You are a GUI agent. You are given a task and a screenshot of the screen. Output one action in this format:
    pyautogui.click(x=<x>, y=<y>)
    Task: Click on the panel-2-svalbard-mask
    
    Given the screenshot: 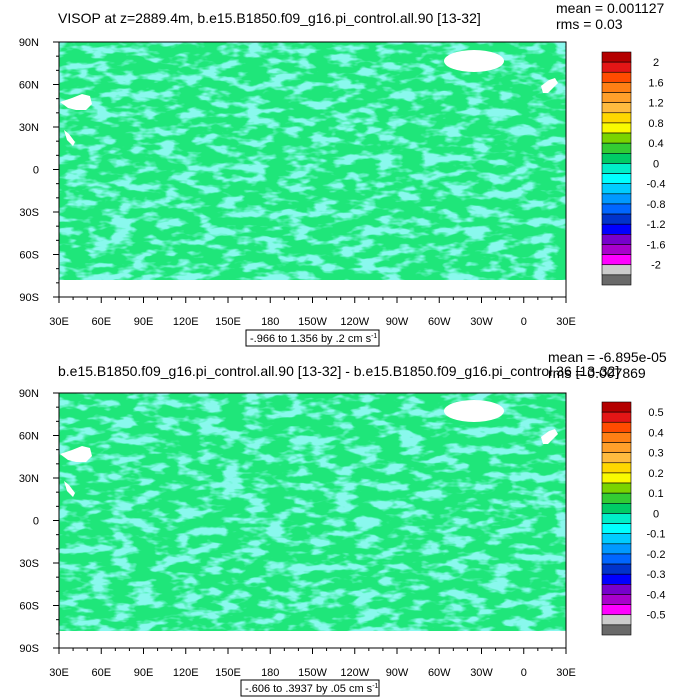 What is the action you would take?
    pyautogui.click(x=549, y=436)
    